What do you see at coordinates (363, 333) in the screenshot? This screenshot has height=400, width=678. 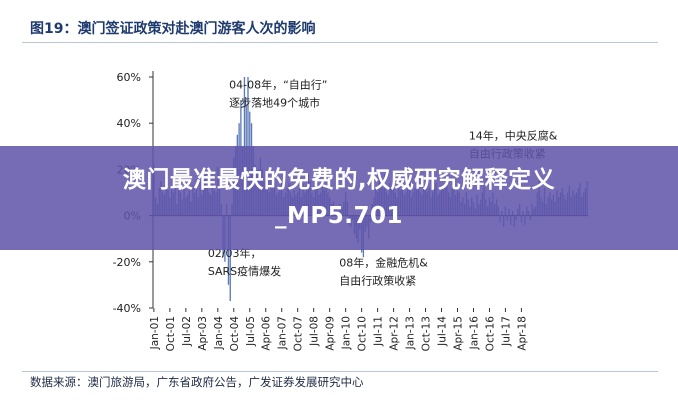 I see `x-tick-label: Oct-10` at bounding box center [363, 333].